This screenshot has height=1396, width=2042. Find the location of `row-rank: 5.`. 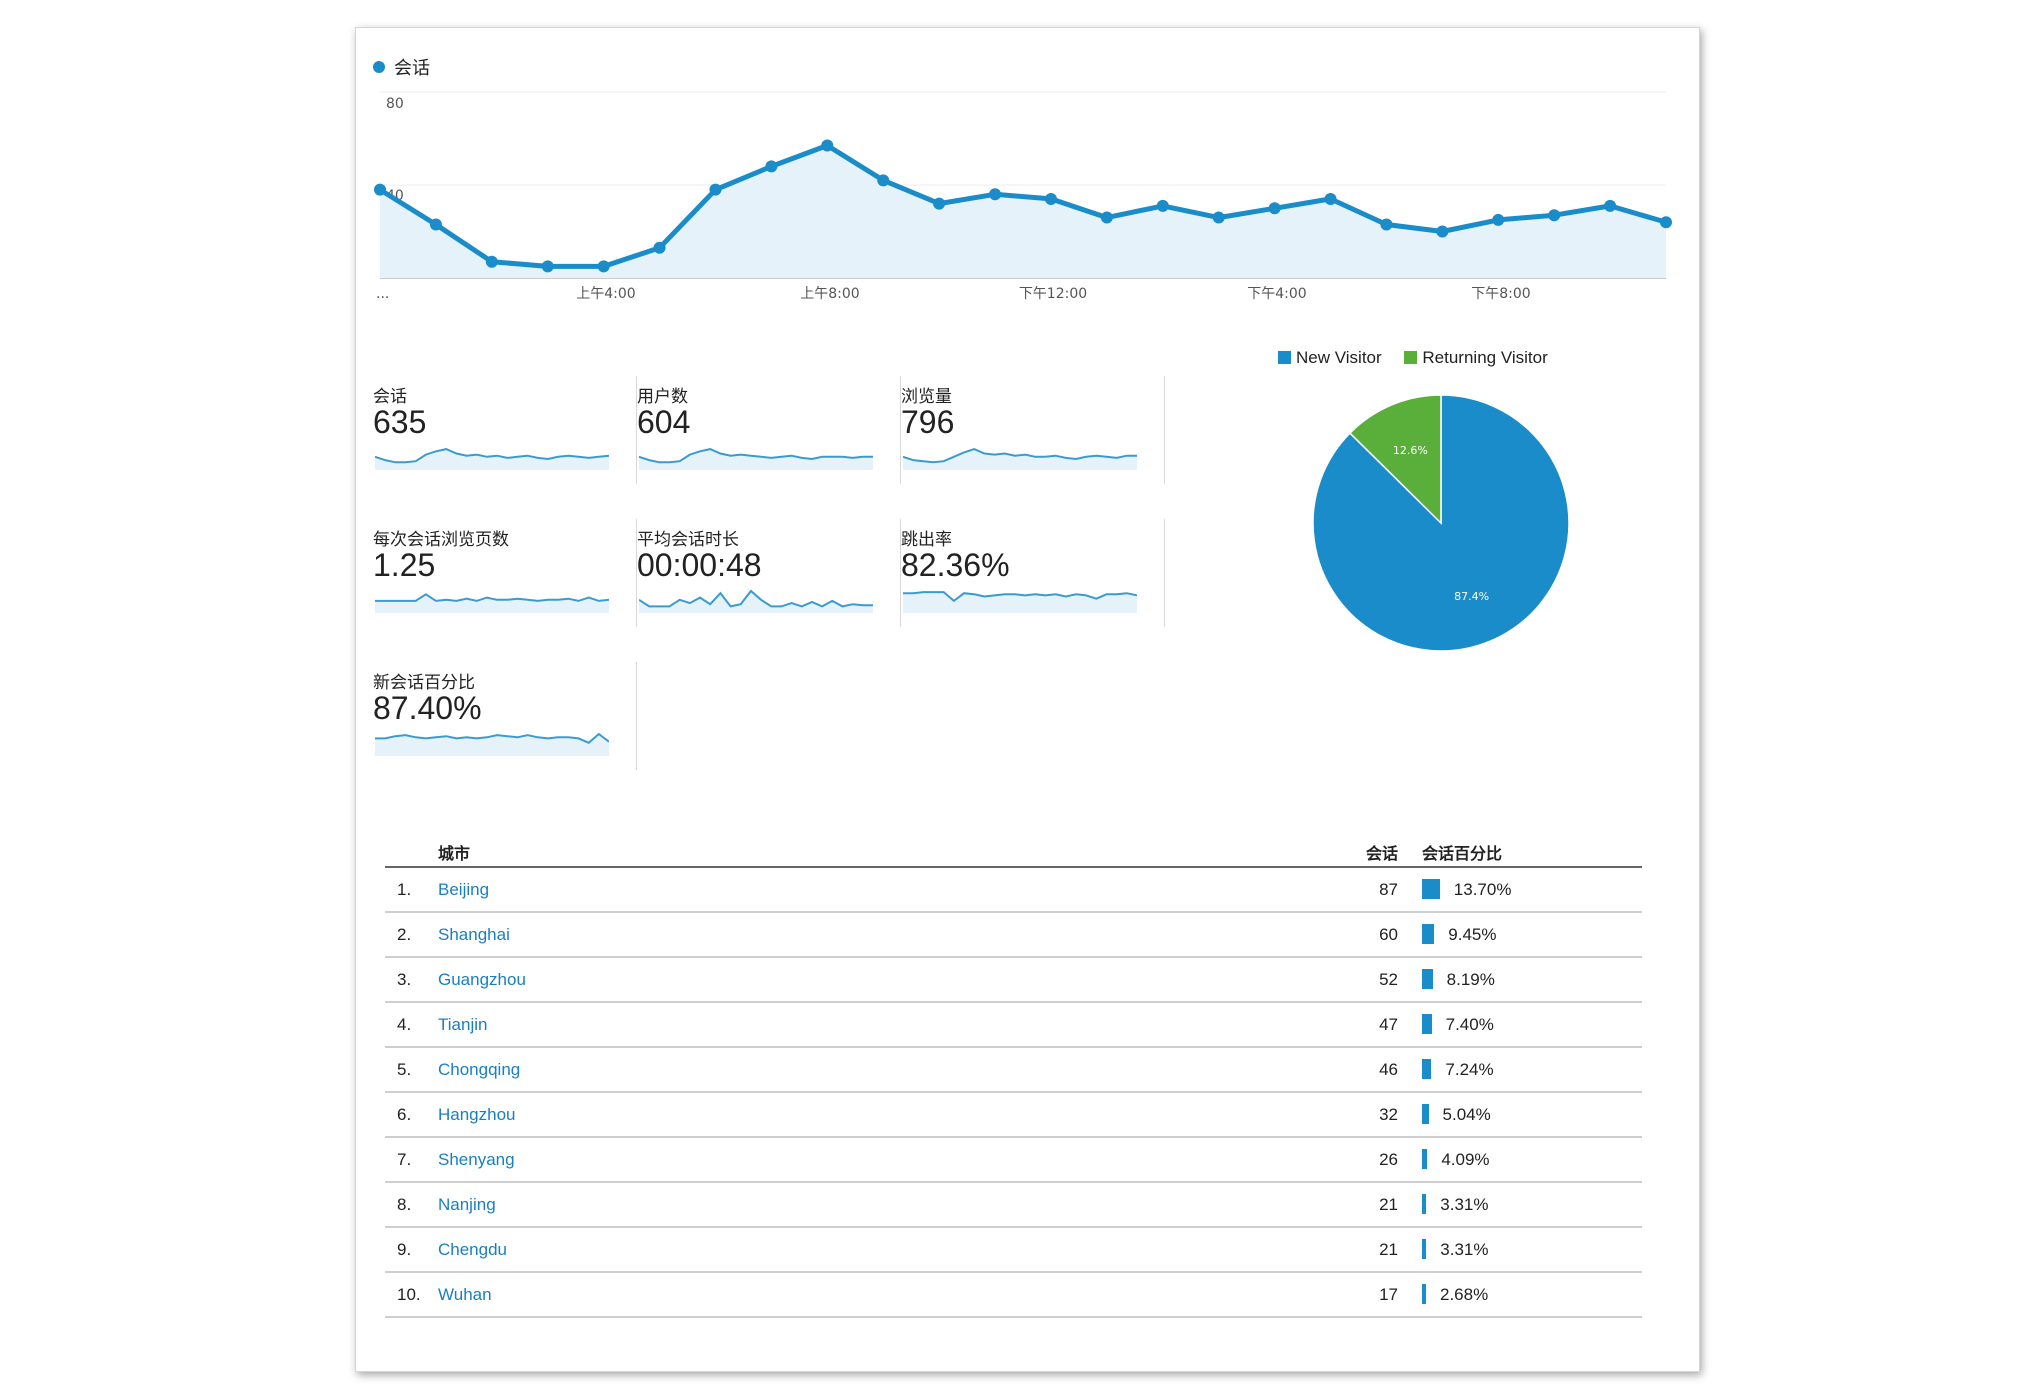

row-rank: 5. is located at coordinates (411, 1070).